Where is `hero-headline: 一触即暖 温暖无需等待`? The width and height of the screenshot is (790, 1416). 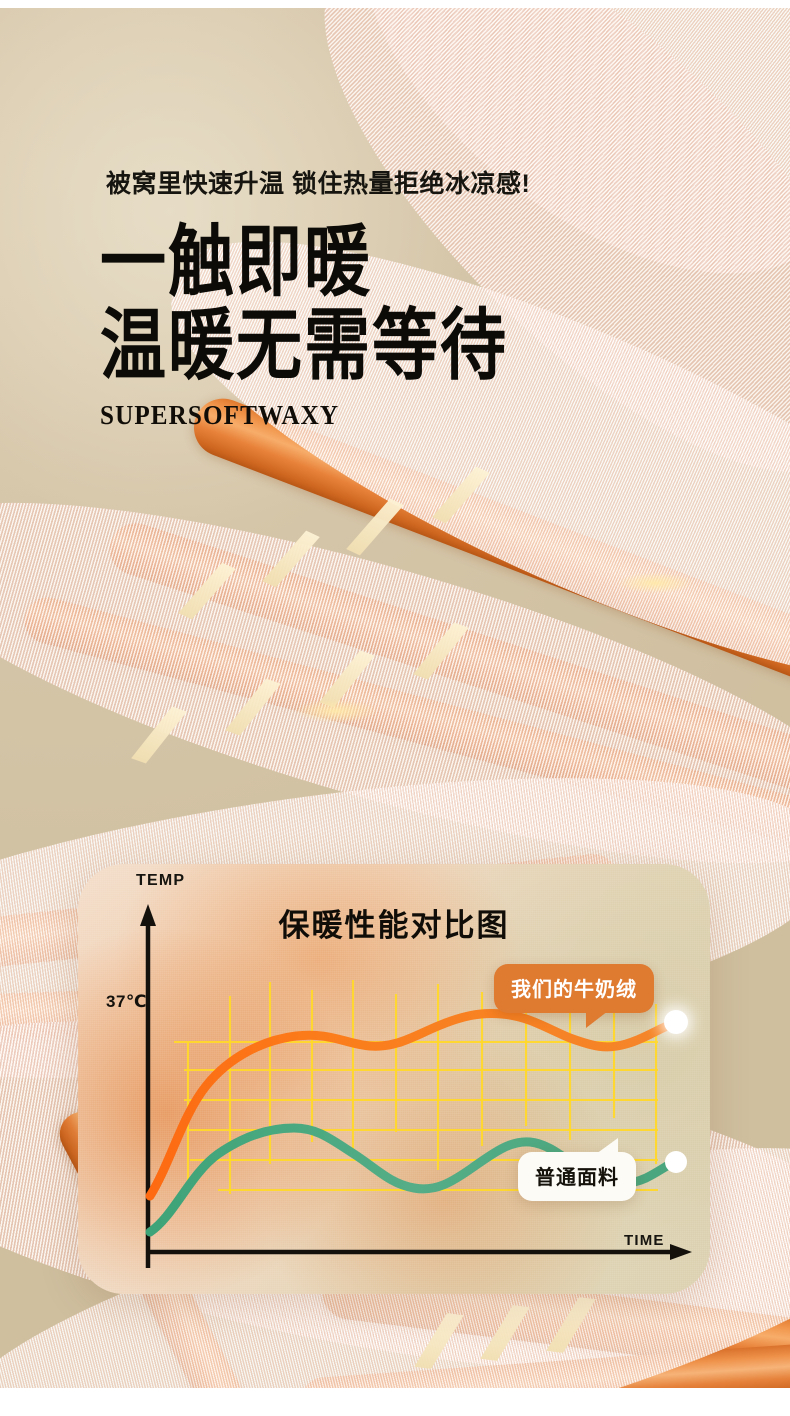 hero-headline: 一触即暖 温暖无需等待 is located at coordinates (304, 303).